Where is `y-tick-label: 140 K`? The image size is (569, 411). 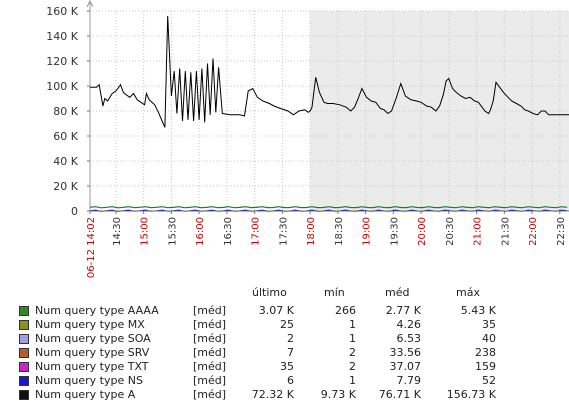
y-tick-label: 140 K is located at coordinates (62, 36).